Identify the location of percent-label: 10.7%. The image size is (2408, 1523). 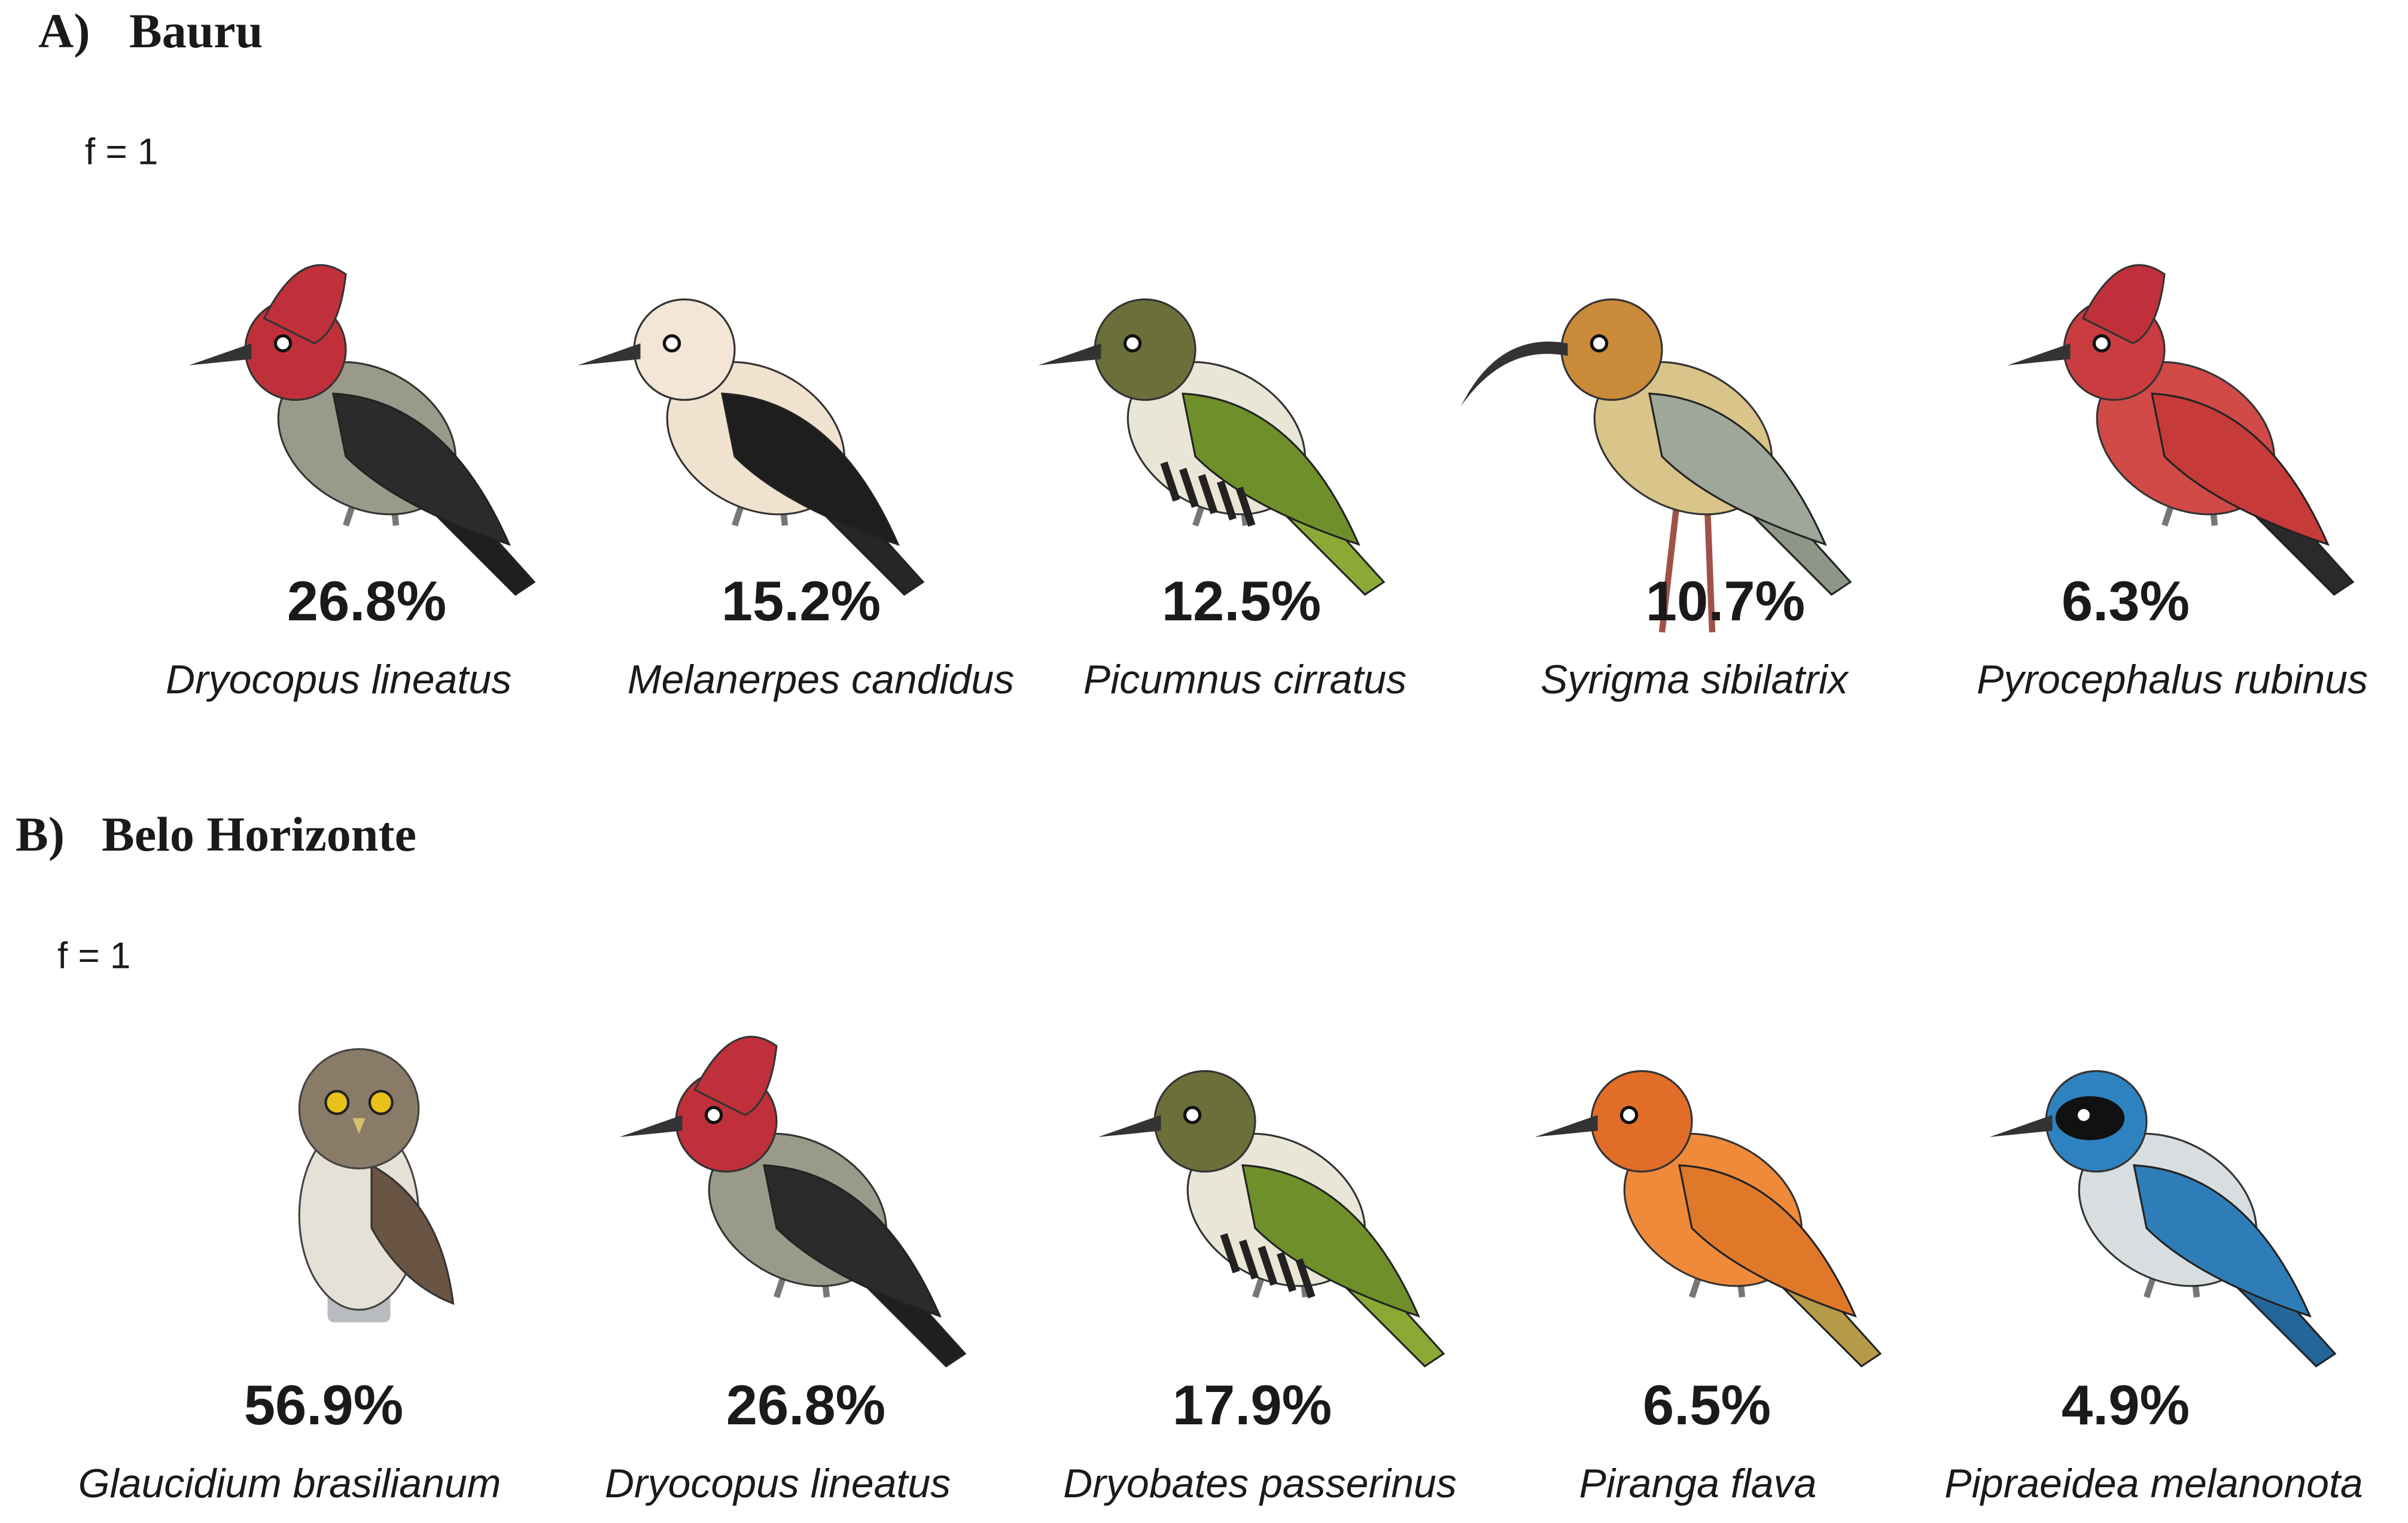
(1726, 600).